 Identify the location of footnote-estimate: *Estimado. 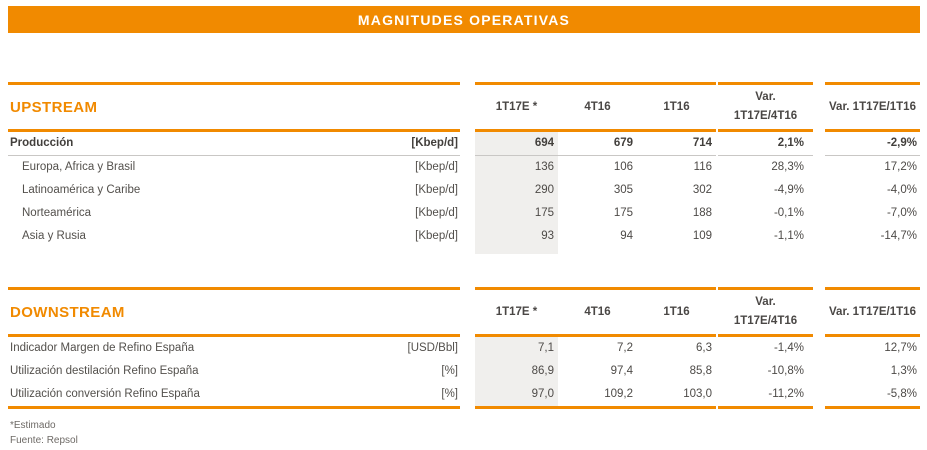
(33, 425).